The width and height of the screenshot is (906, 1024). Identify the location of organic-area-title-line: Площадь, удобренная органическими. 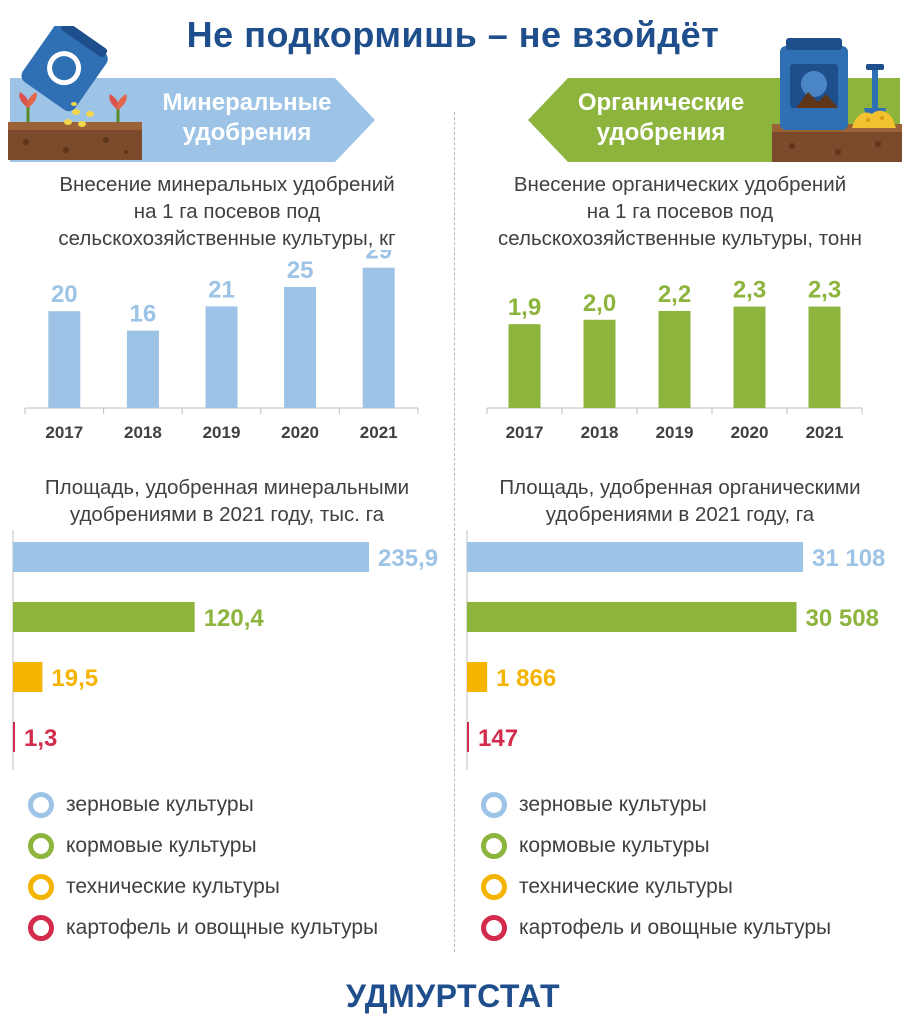
(680, 487).